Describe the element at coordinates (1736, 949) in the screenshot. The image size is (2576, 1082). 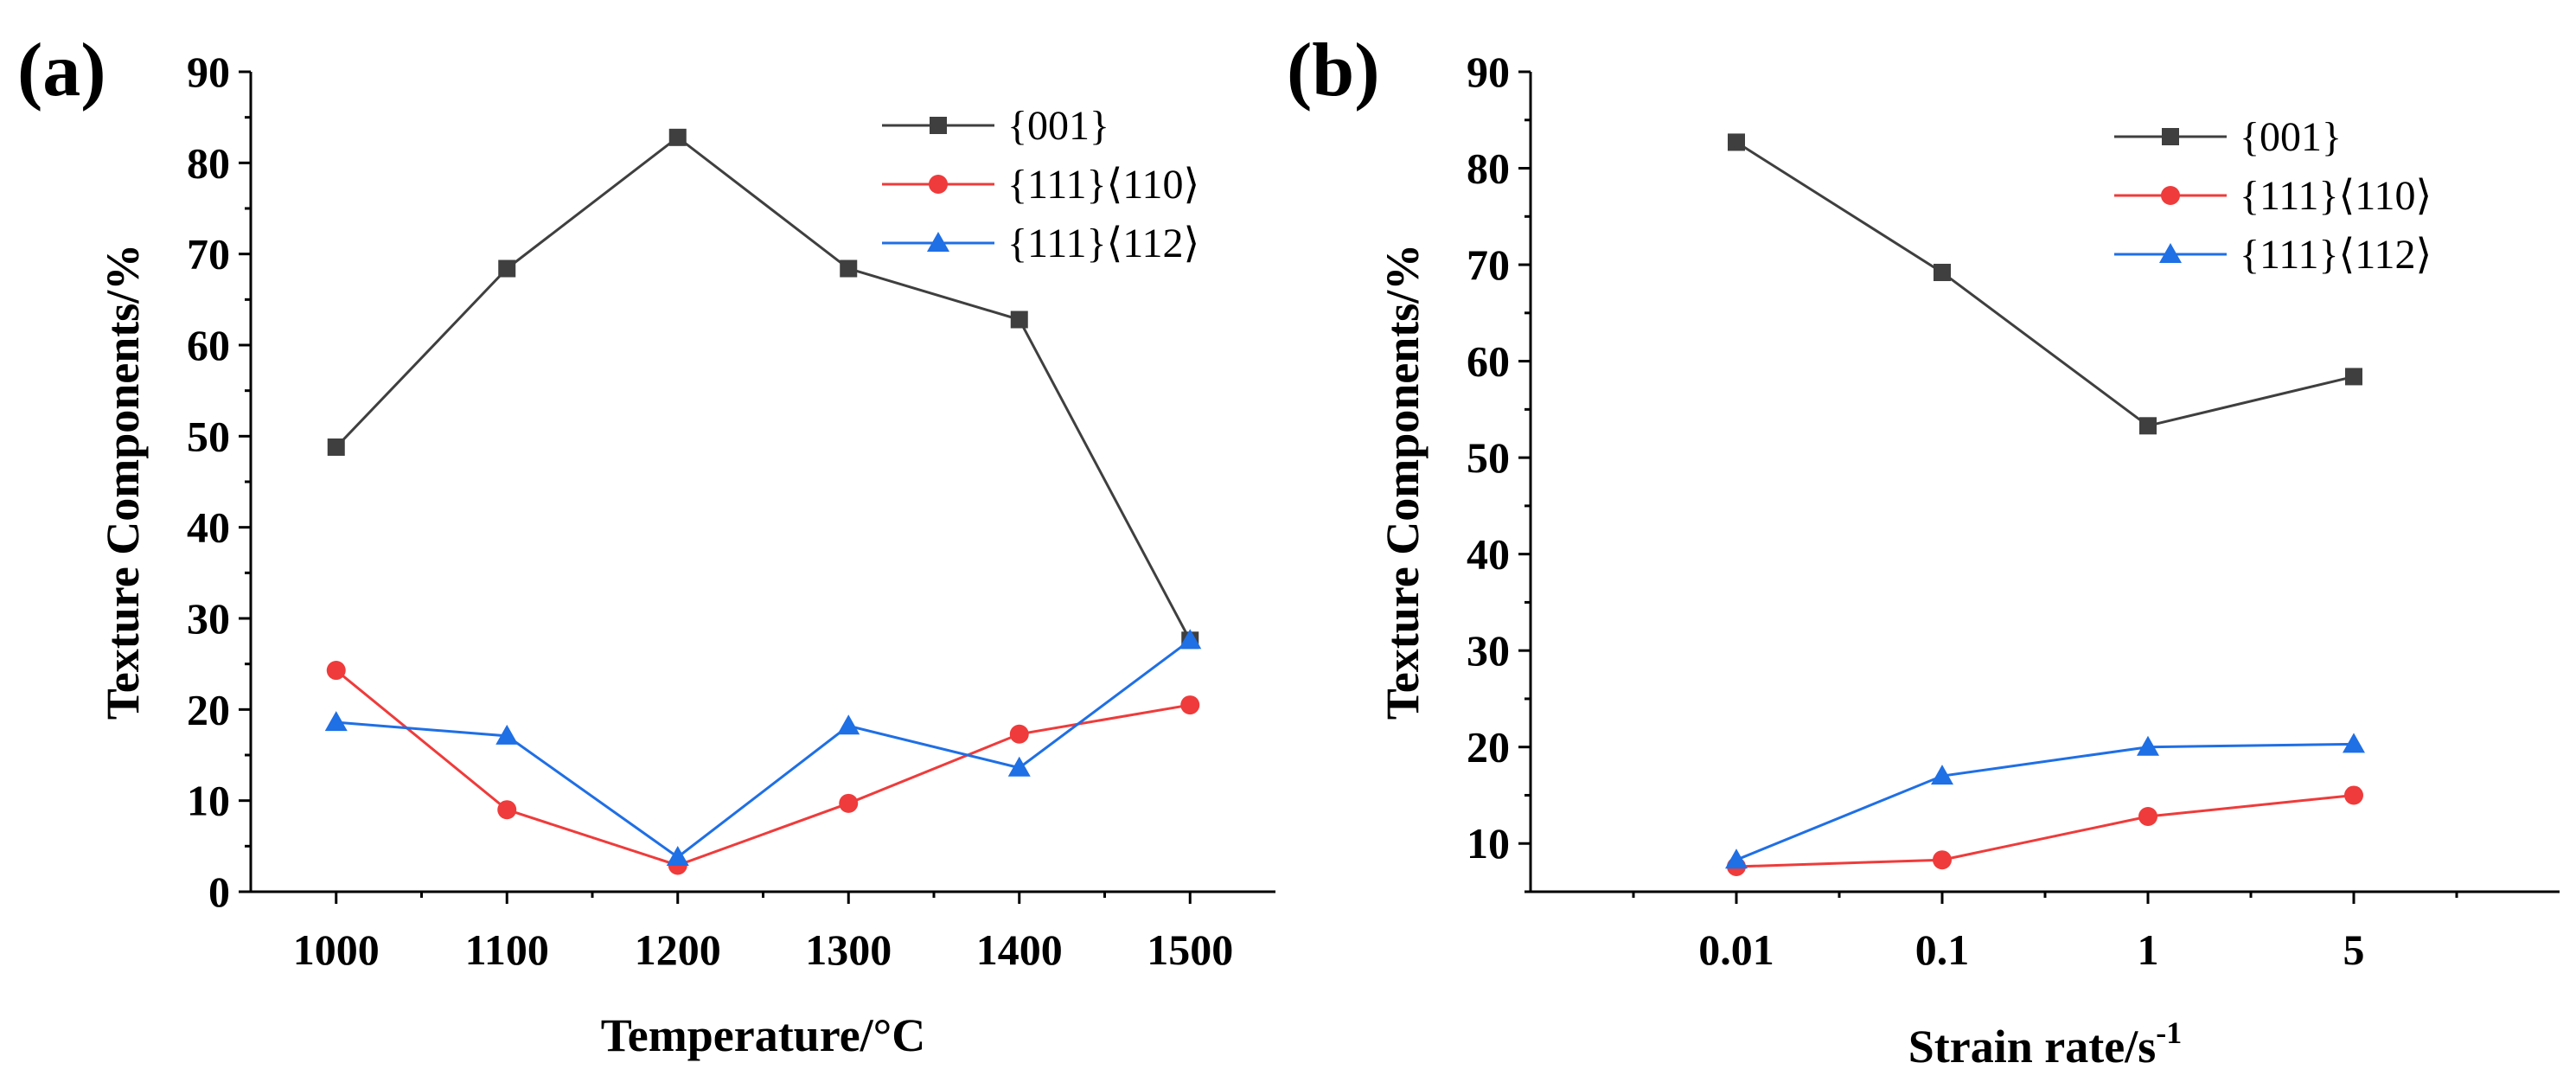
I see `x-tick-label: 0.01` at that location.